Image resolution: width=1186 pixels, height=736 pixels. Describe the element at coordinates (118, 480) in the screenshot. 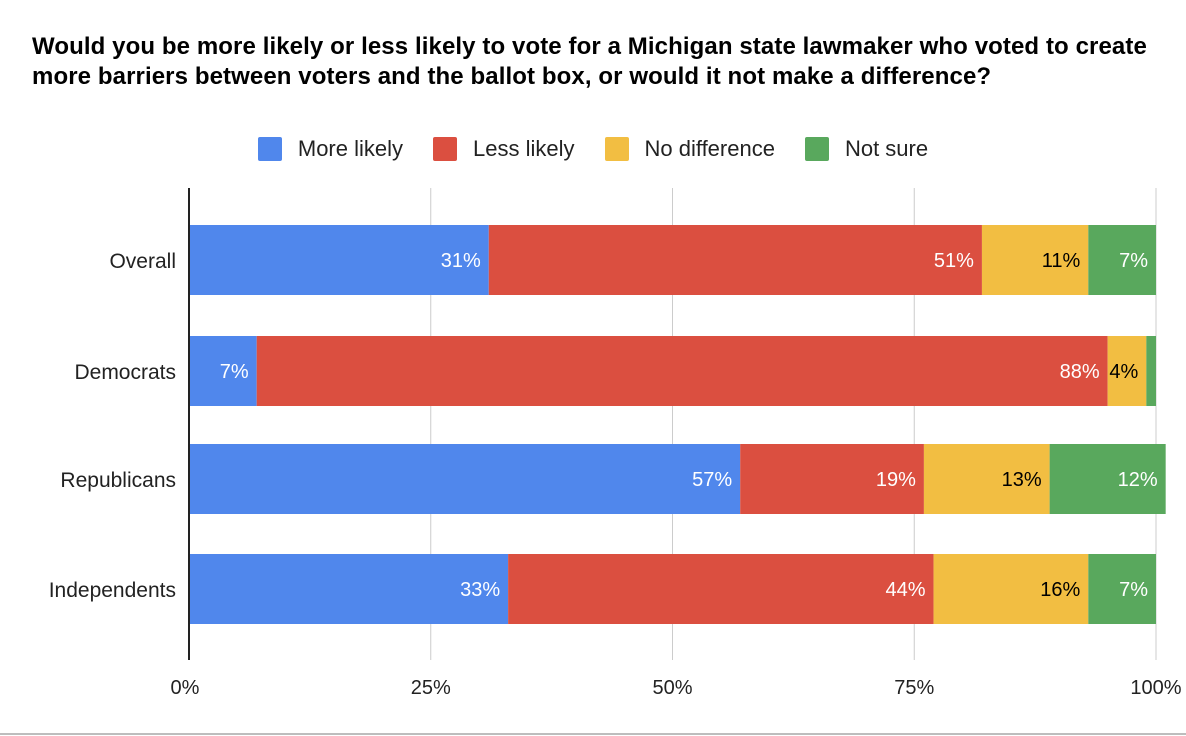

I see `category-label-republicans: Republicans` at that location.